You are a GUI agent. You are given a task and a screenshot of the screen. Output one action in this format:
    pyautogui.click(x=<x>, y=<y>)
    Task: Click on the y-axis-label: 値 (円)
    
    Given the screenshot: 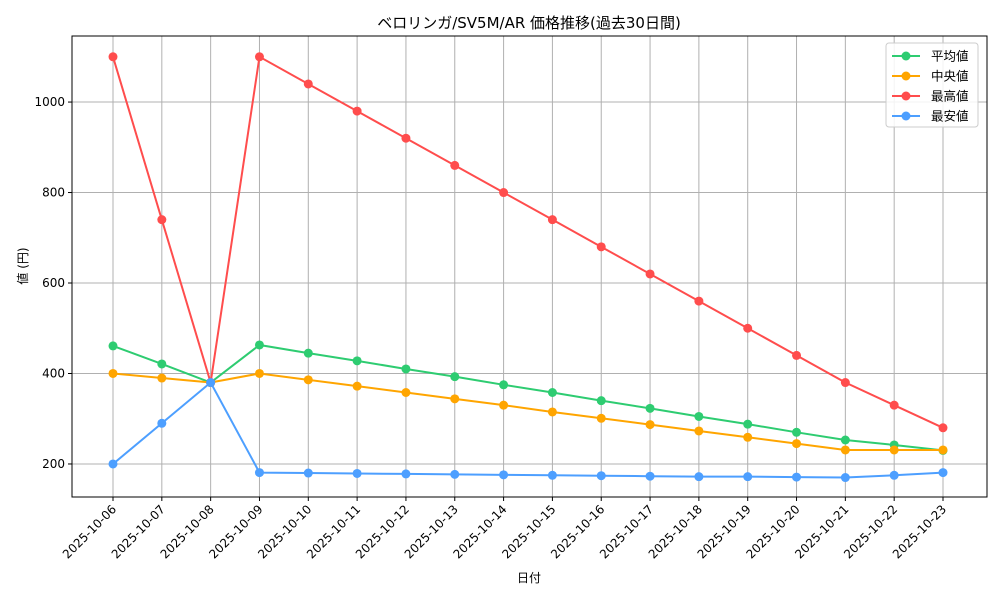 What is the action you would take?
    pyautogui.click(x=22, y=265)
    